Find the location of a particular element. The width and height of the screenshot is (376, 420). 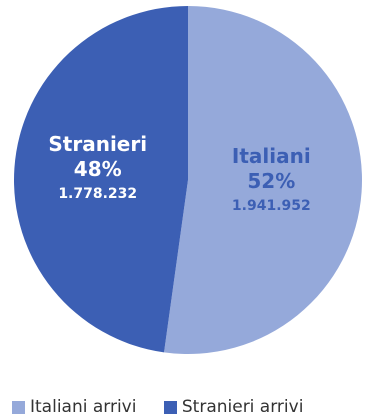

legend-item-italiani: Italiani arrivi is located at coordinates (74, 407).